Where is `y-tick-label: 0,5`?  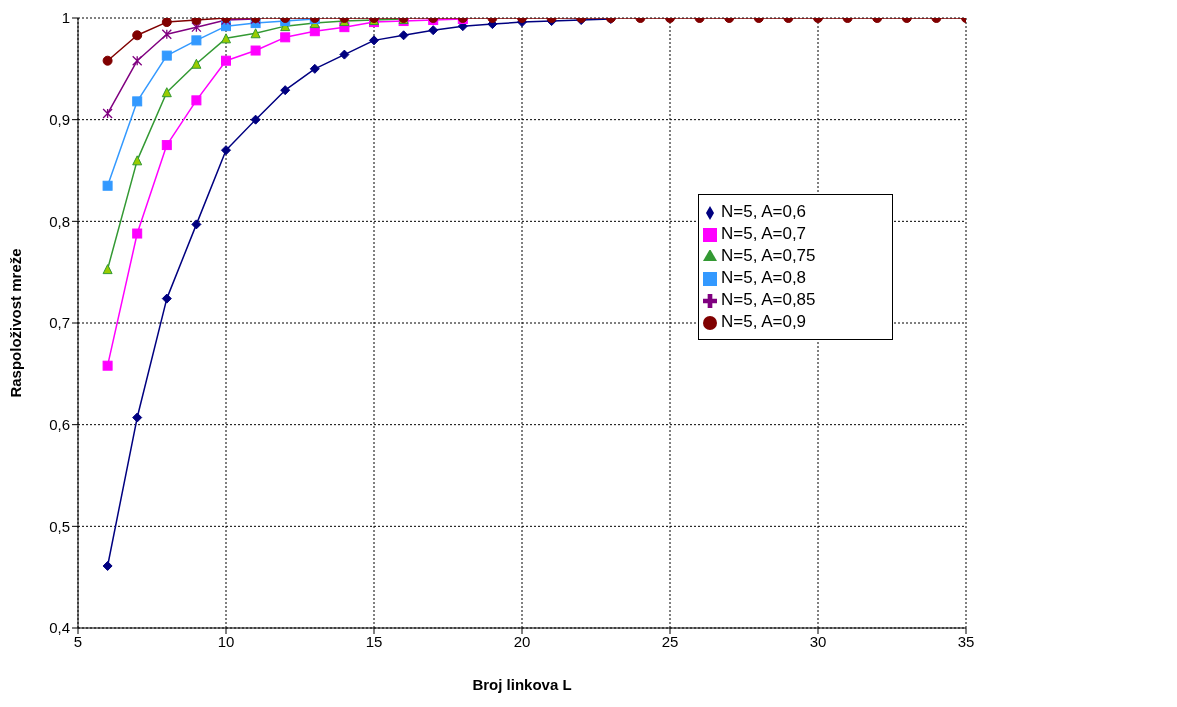 y-tick-label: 0,5 is located at coordinates (59, 526).